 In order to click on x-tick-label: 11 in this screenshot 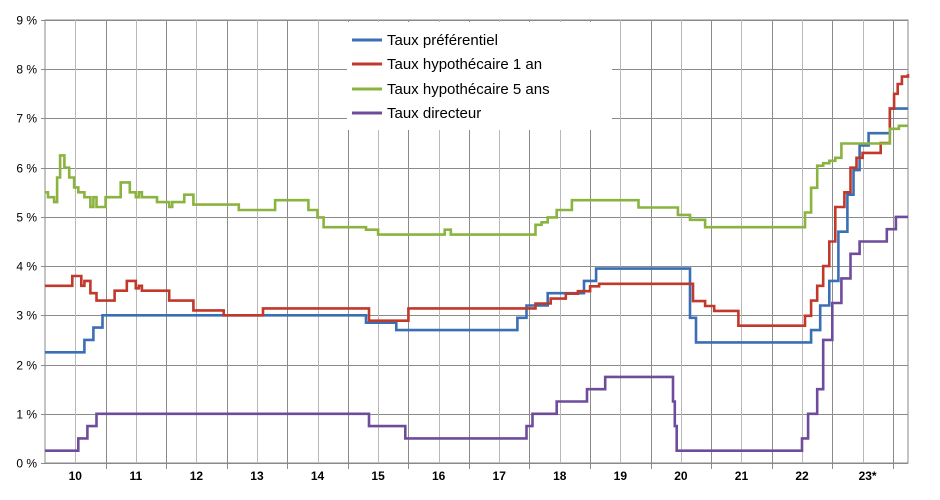, I will do `click(135, 476)`.